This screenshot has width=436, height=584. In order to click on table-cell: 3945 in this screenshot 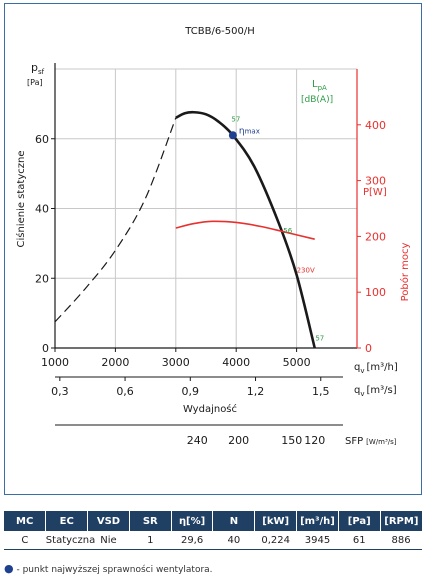, I will do `click(317, 540)`.